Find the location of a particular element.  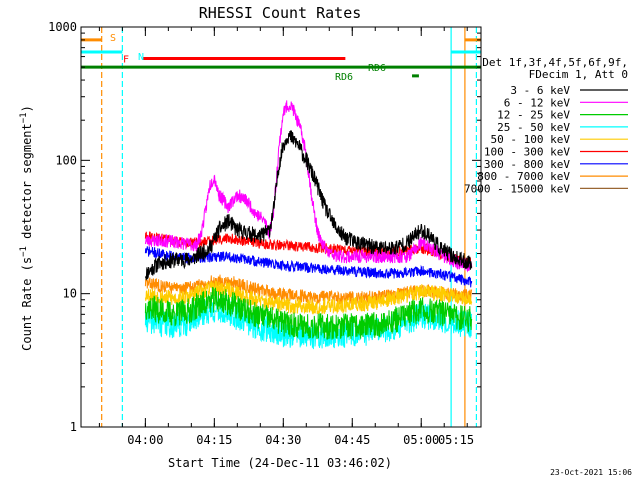

x-tick-label: 04:45 is located at coordinates (352, 440).